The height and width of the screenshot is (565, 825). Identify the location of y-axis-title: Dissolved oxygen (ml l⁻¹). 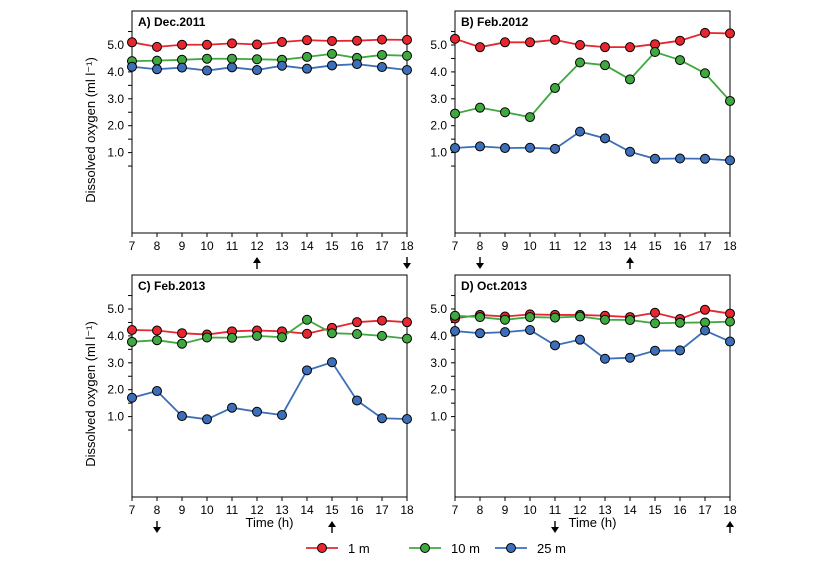
(90, 394).